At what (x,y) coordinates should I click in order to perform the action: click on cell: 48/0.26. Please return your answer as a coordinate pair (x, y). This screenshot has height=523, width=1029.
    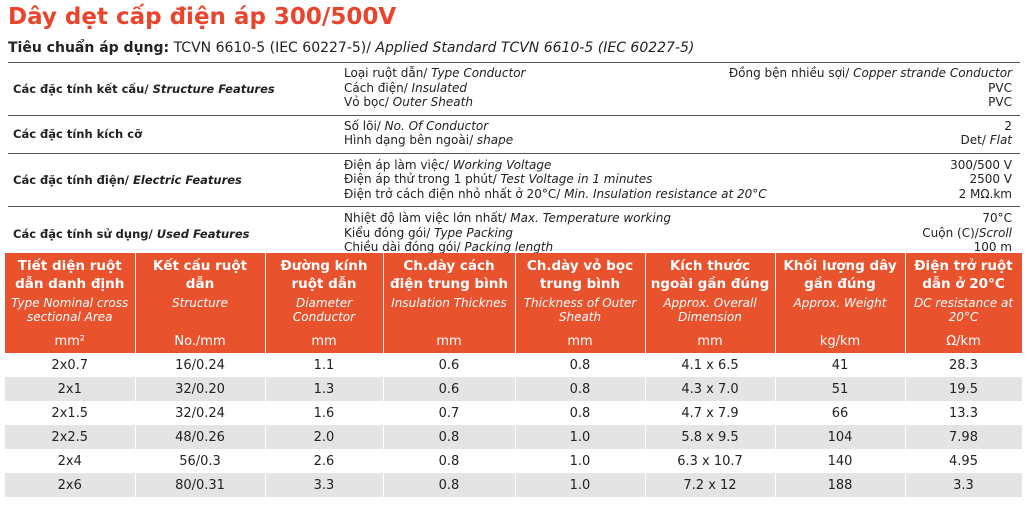
    Looking at the image, I should click on (200, 437).